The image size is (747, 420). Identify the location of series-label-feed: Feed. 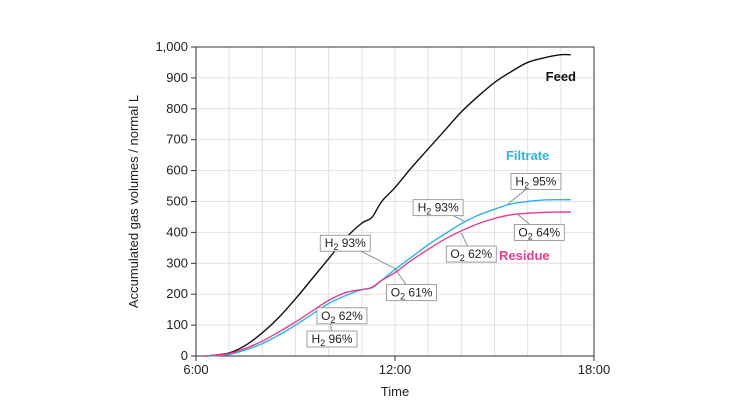
(561, 76).